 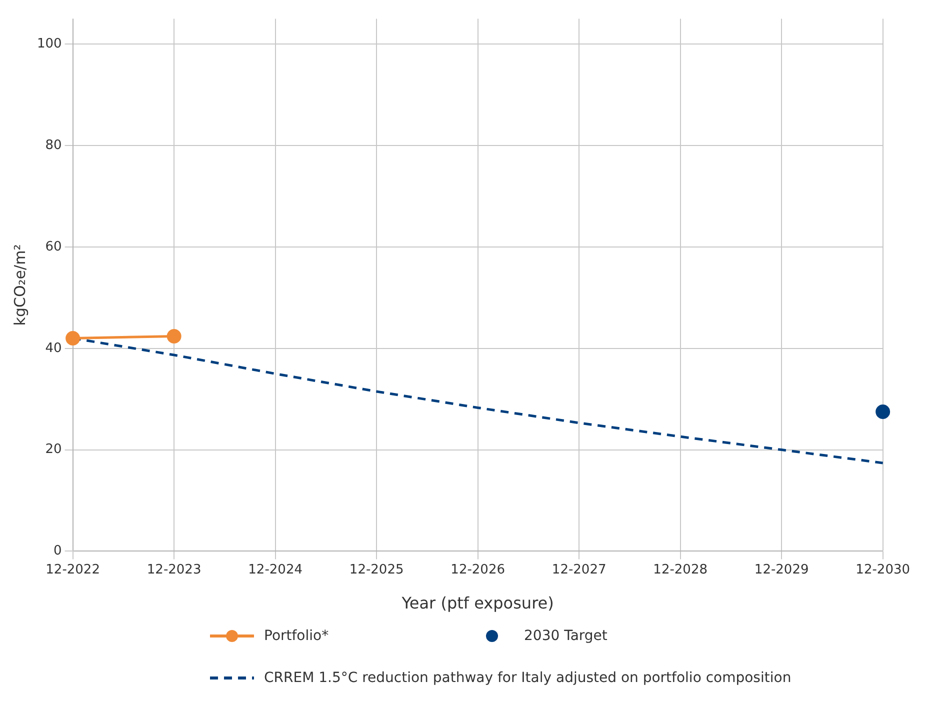 I want to click on x-axis-title: Year (ptf exposure), so click(x=477, y=603).